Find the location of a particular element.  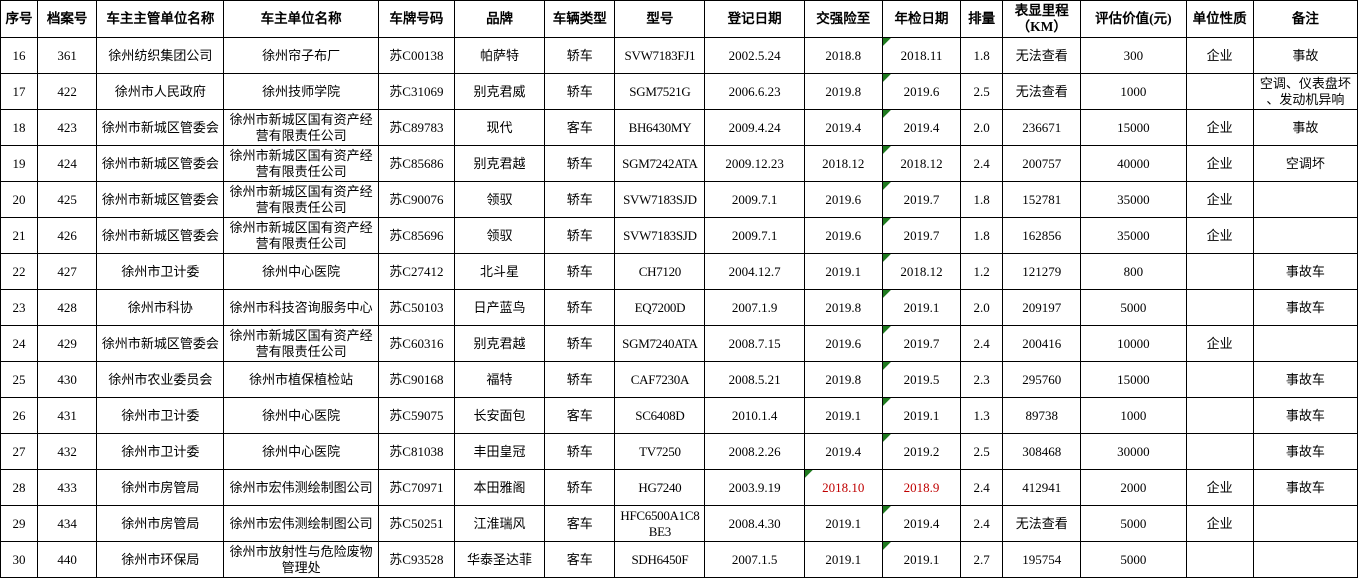

cell-owner: 徐州市新城区国有资产经营有限责任公司 is located at coordinates (301, 343).